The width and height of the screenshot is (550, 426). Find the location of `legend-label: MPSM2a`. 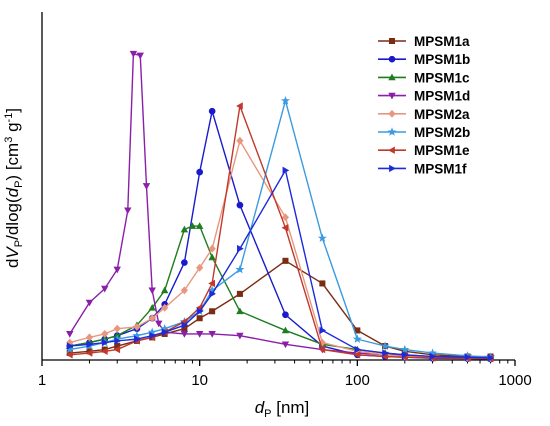

legend-label: MPSM2a is located at coordinates (442, 114).